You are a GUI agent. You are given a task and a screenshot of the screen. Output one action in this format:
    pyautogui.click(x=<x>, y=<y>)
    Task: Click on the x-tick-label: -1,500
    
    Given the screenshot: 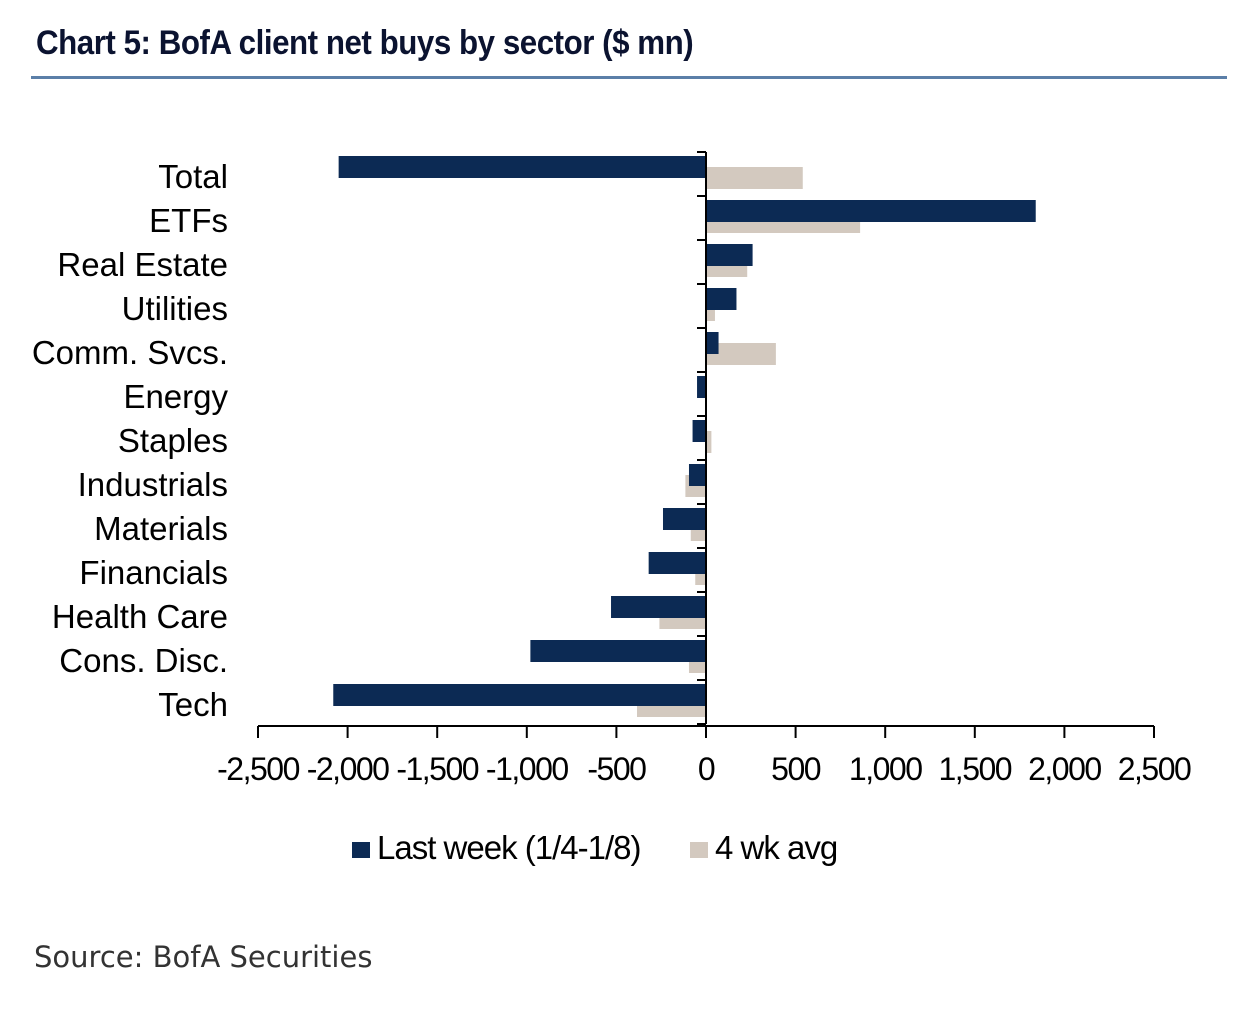 What is the action you would take?
    pyautogui.click(x=437, y=769)
    